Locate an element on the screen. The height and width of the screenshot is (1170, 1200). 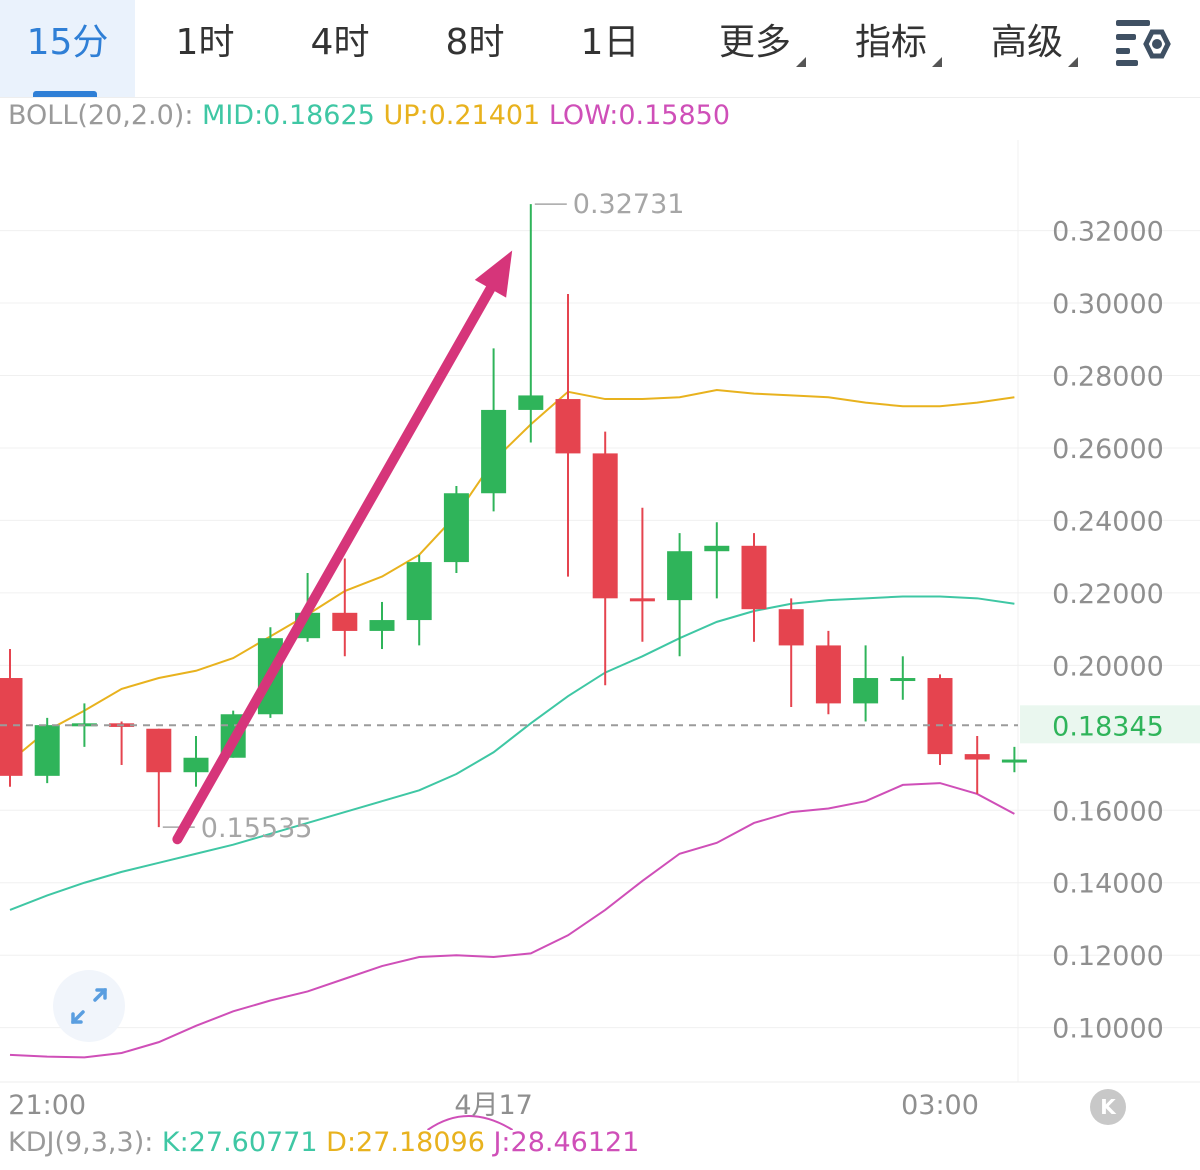
tab-label: 15分 is located at coordinates (67, 42).